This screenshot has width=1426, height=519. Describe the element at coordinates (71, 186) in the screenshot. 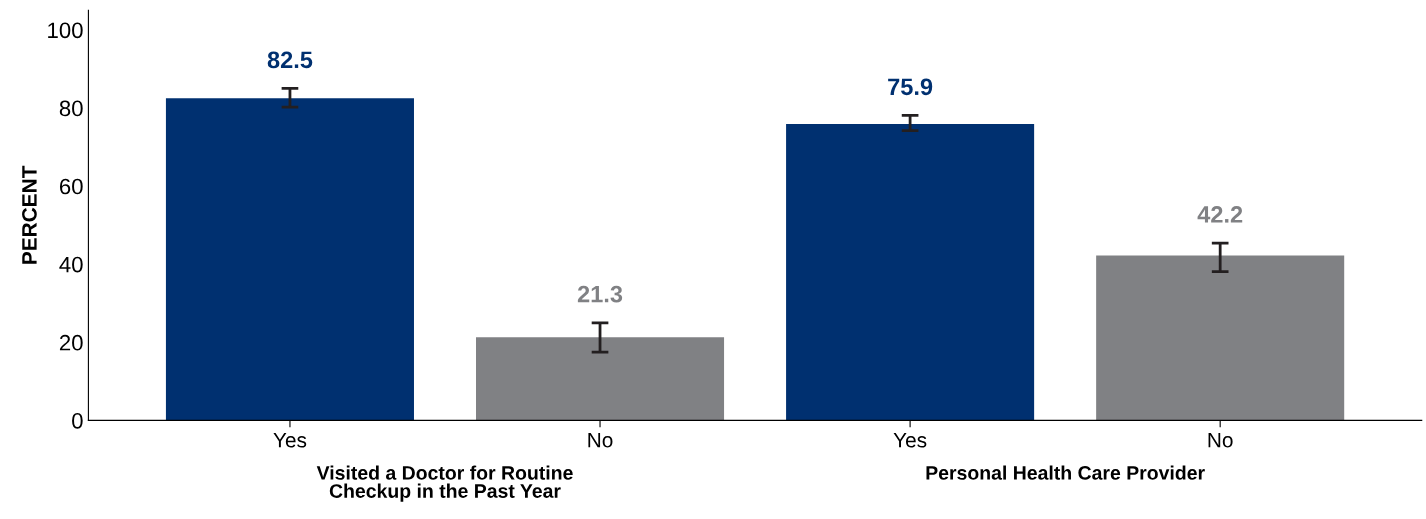

I see `y-tick-label: 60` at that location.